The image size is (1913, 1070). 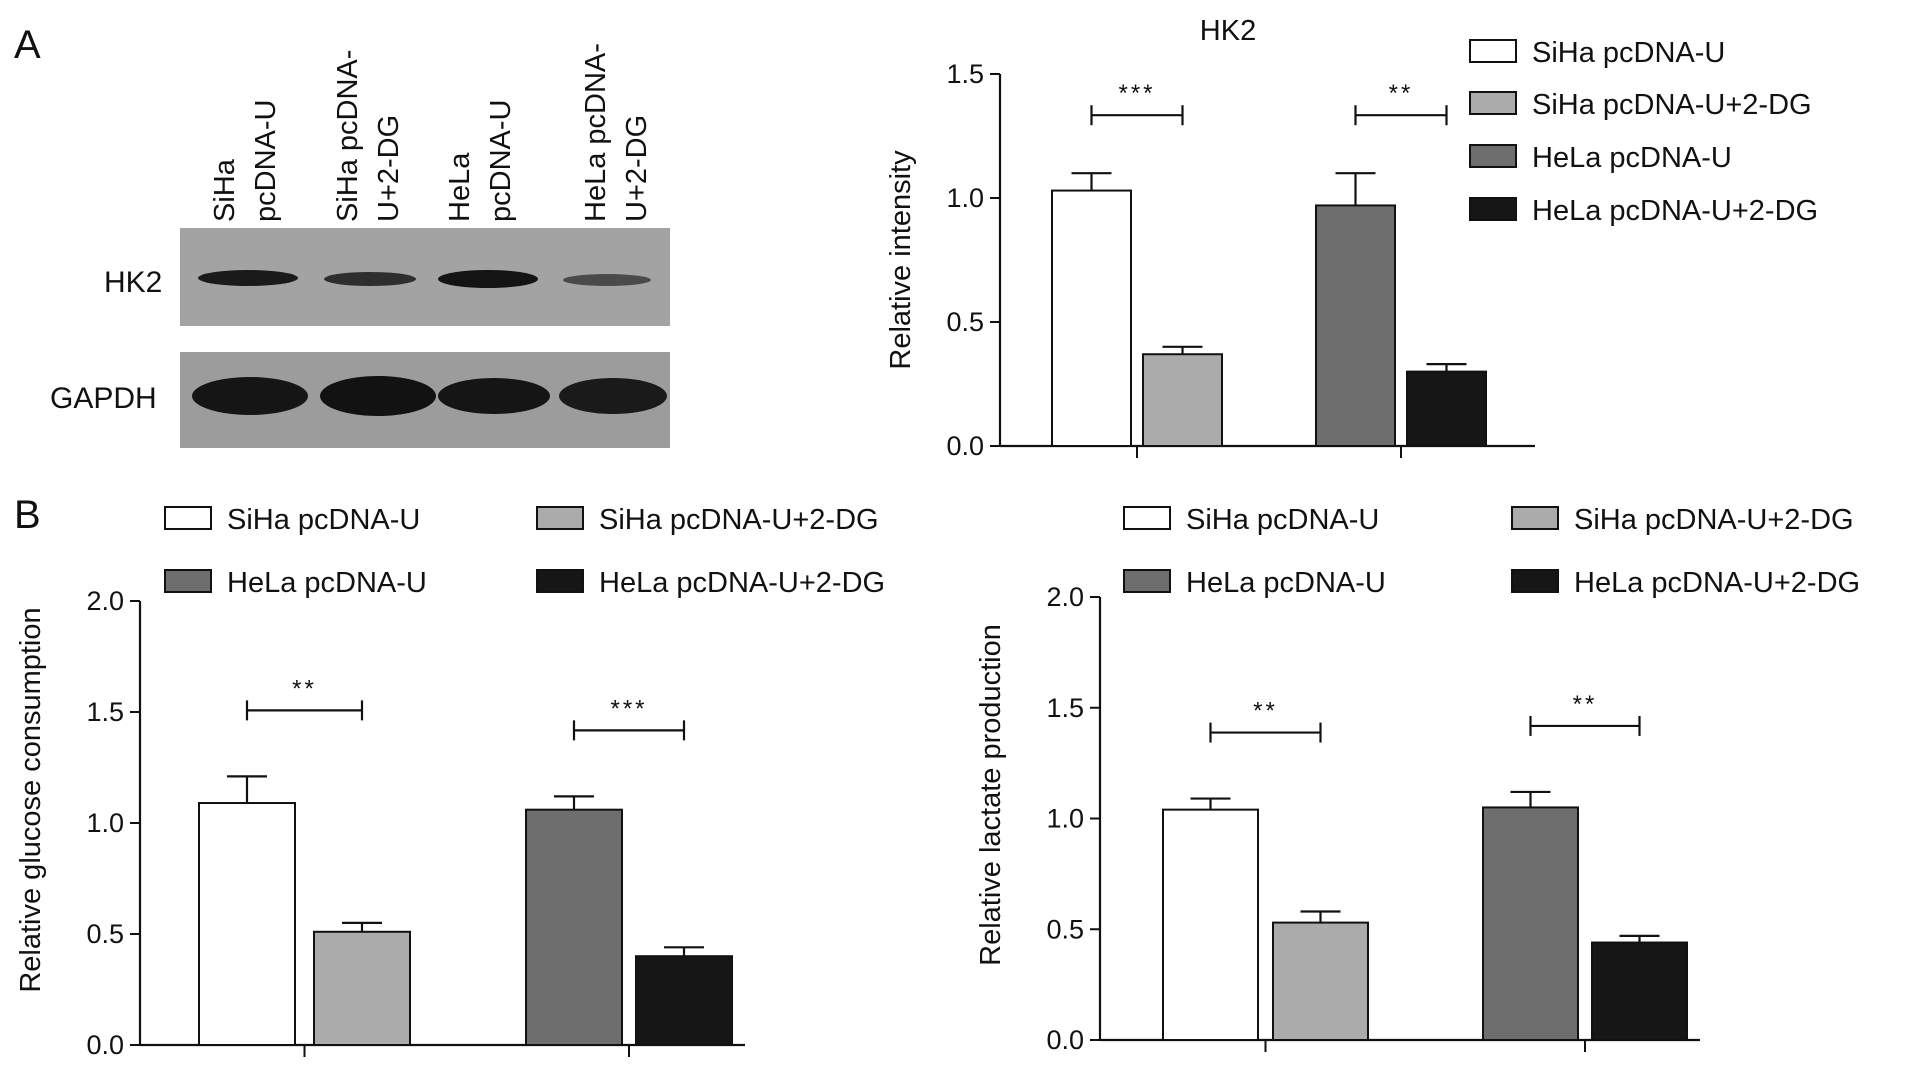 What do you see at coordinates (1425, 916) in the screenshot?
I see `chart-lactate-bars` at bounding box center [1425, 916].